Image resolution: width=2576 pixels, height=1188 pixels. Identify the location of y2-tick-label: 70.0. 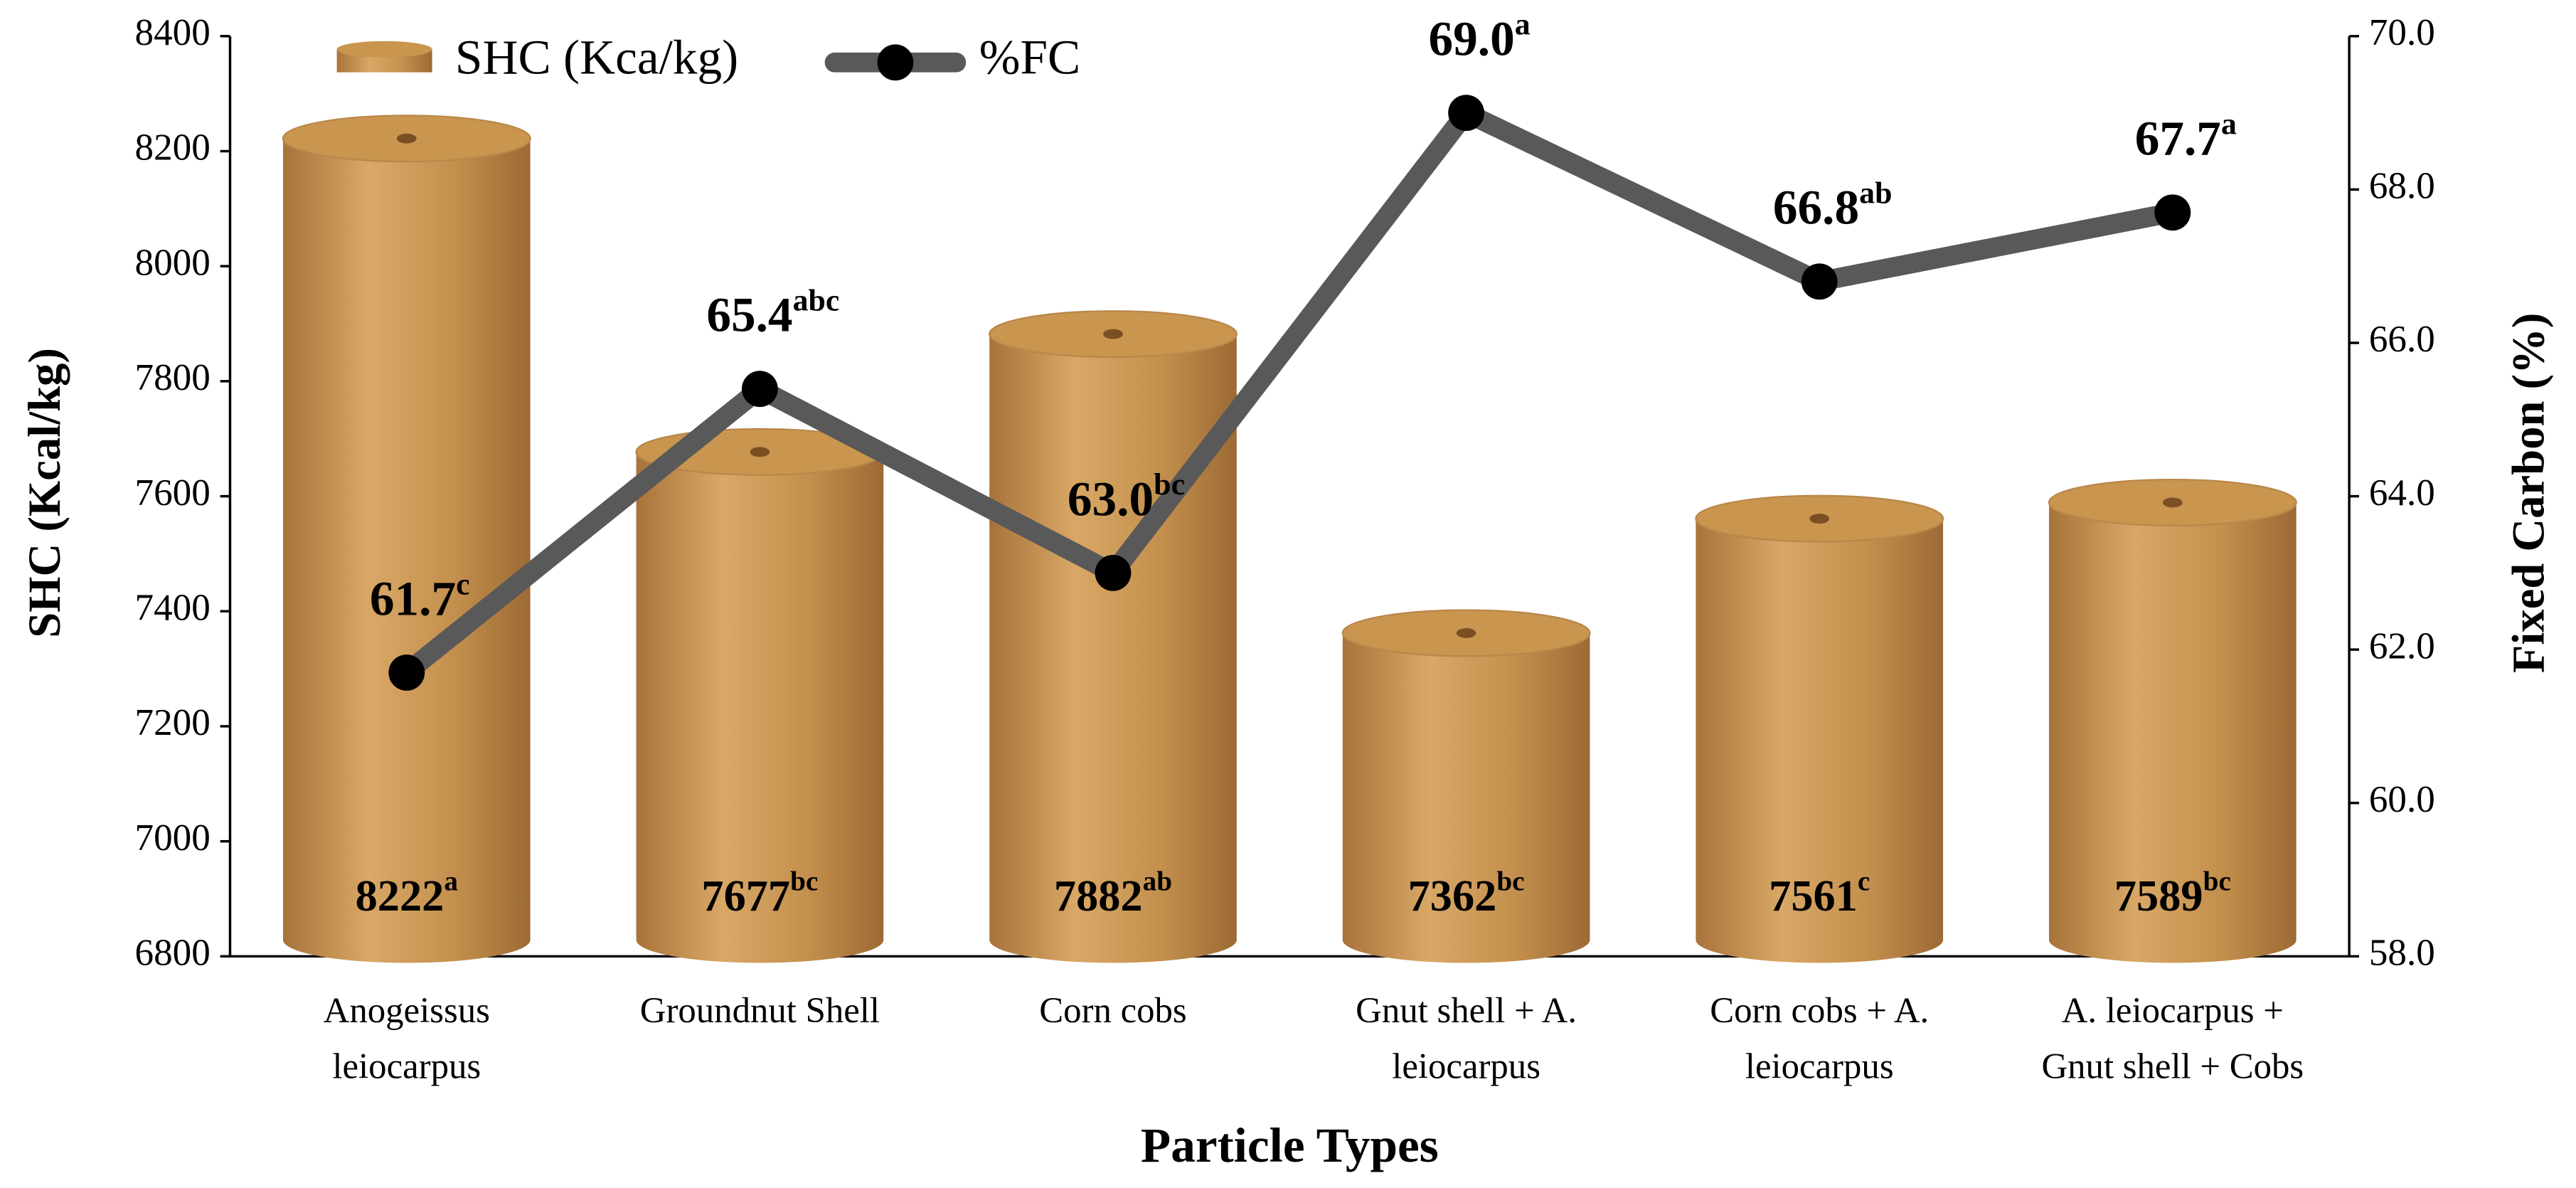
(2402, 32).